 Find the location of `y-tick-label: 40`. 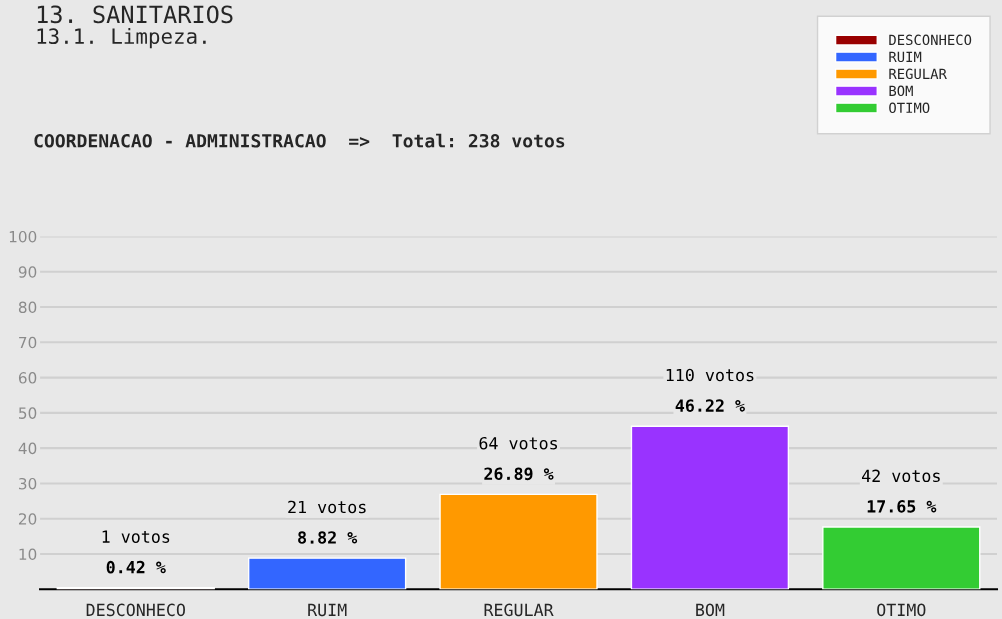

y-tick-label: 40 is located at coordinates (27, 448).